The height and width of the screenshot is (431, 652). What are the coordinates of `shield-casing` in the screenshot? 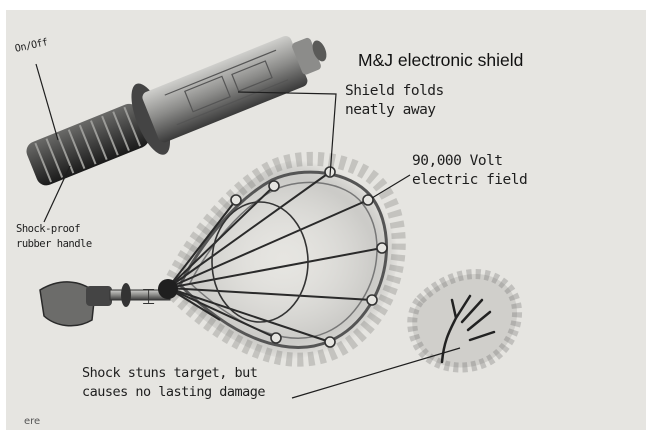 It's located at (225, 89).